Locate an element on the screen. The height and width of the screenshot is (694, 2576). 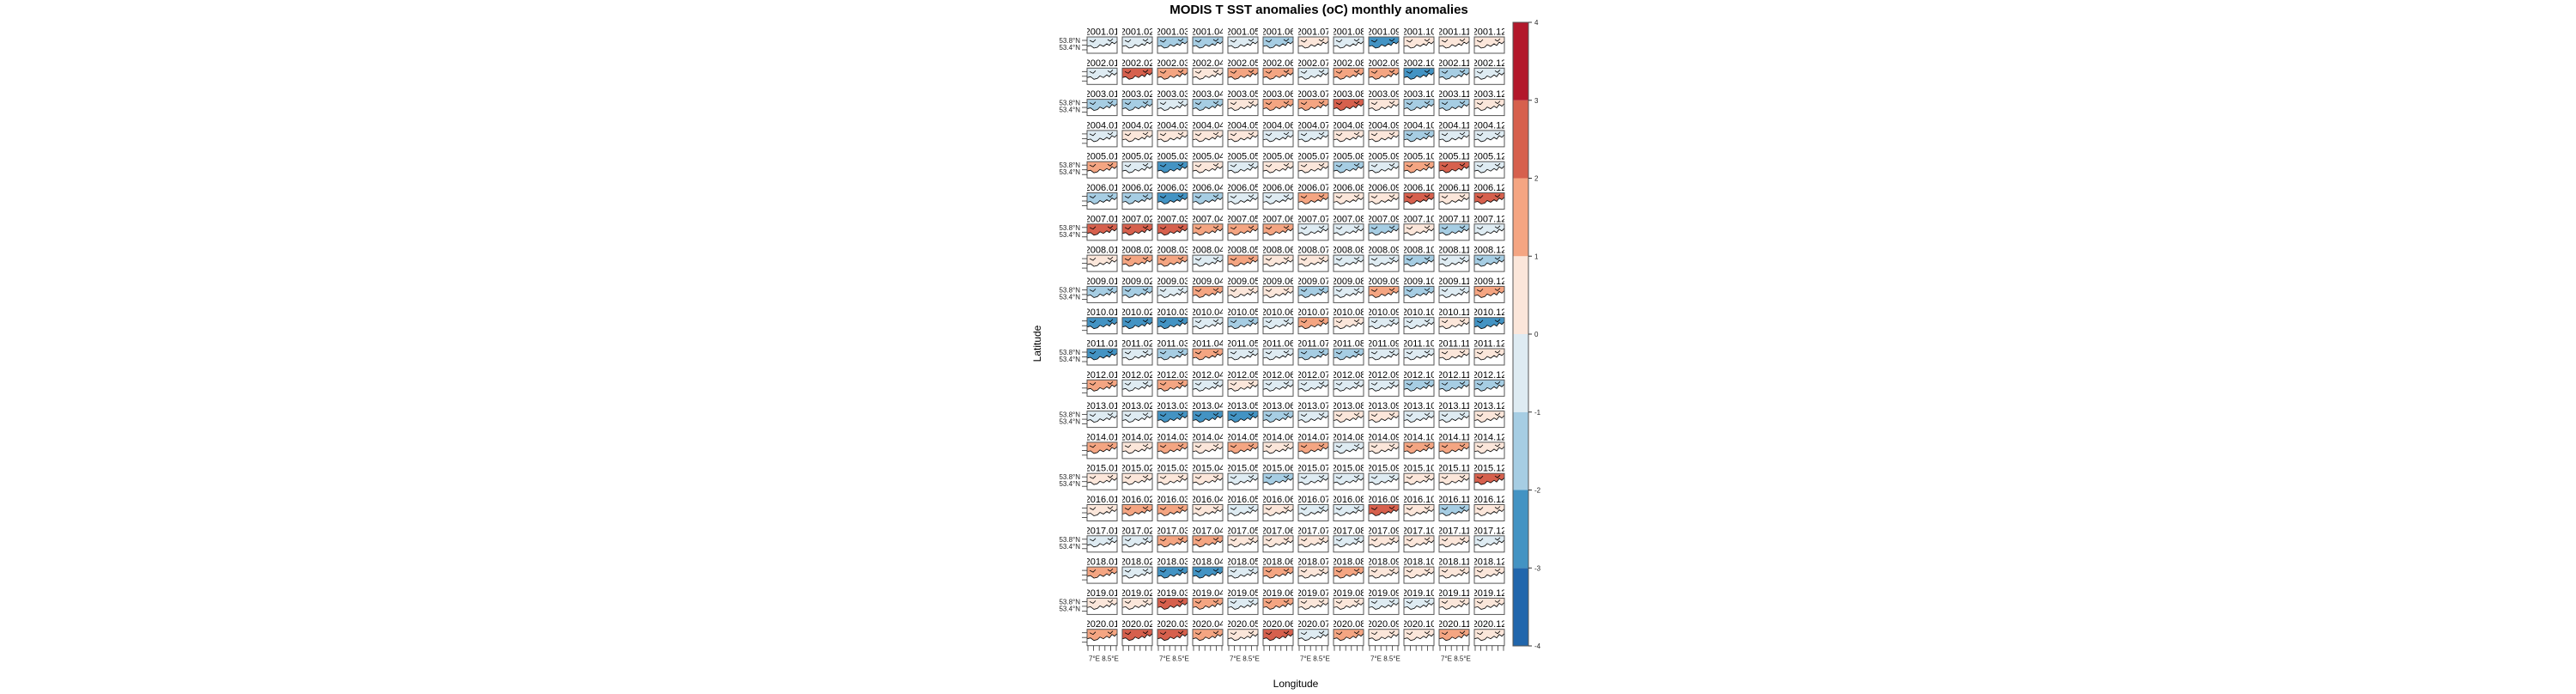
panel-strip-label: 2012.03 is located at coordinates (1173, 375).